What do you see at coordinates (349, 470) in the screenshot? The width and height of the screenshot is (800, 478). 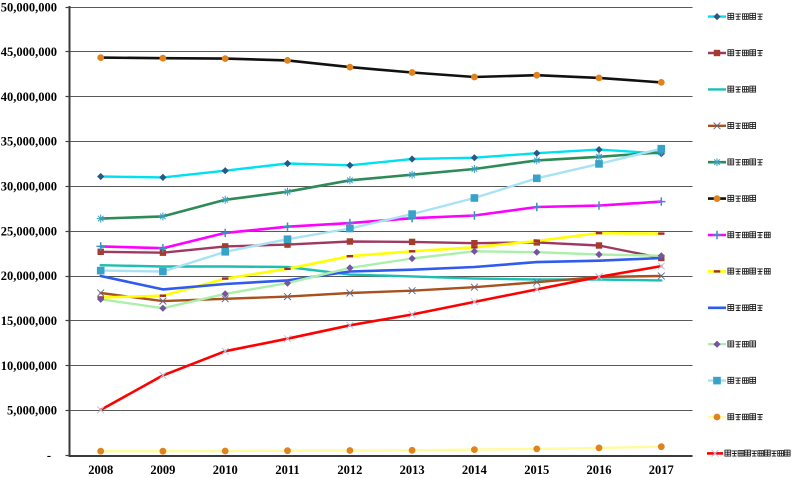 I see `svg-text: 2012` at bounding box center [349, 470].